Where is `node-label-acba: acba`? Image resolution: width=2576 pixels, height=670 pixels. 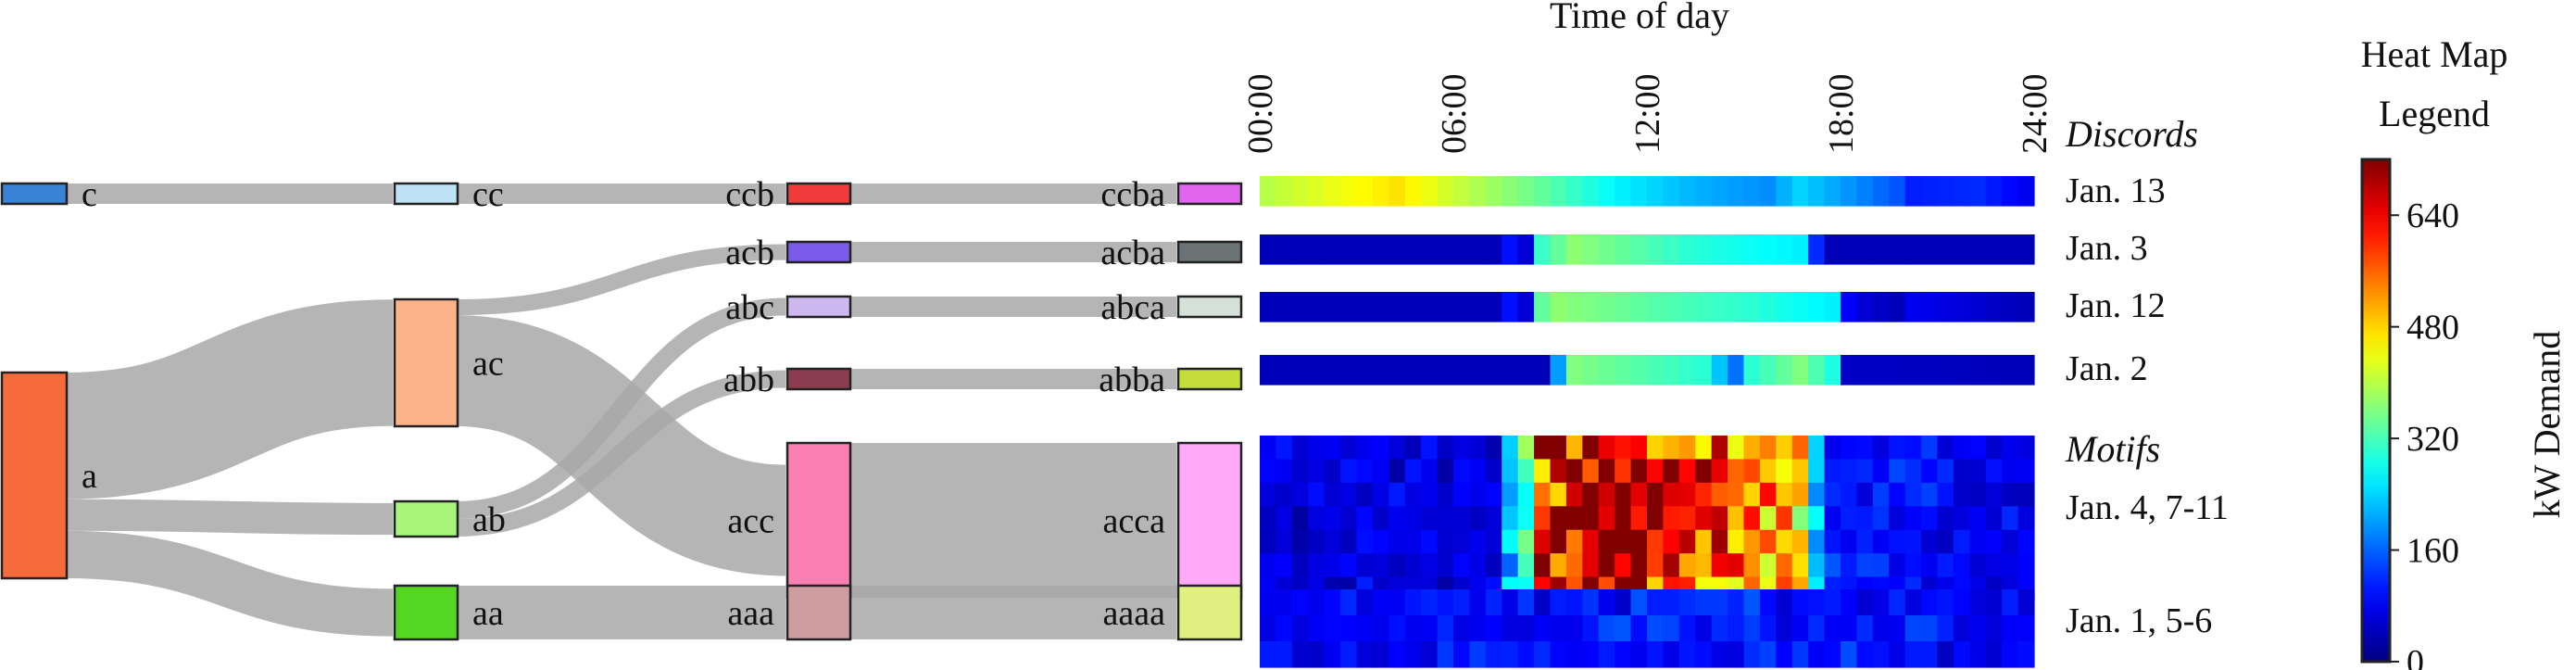
node-label-acba: acba is located at coordinates (1132, 253).